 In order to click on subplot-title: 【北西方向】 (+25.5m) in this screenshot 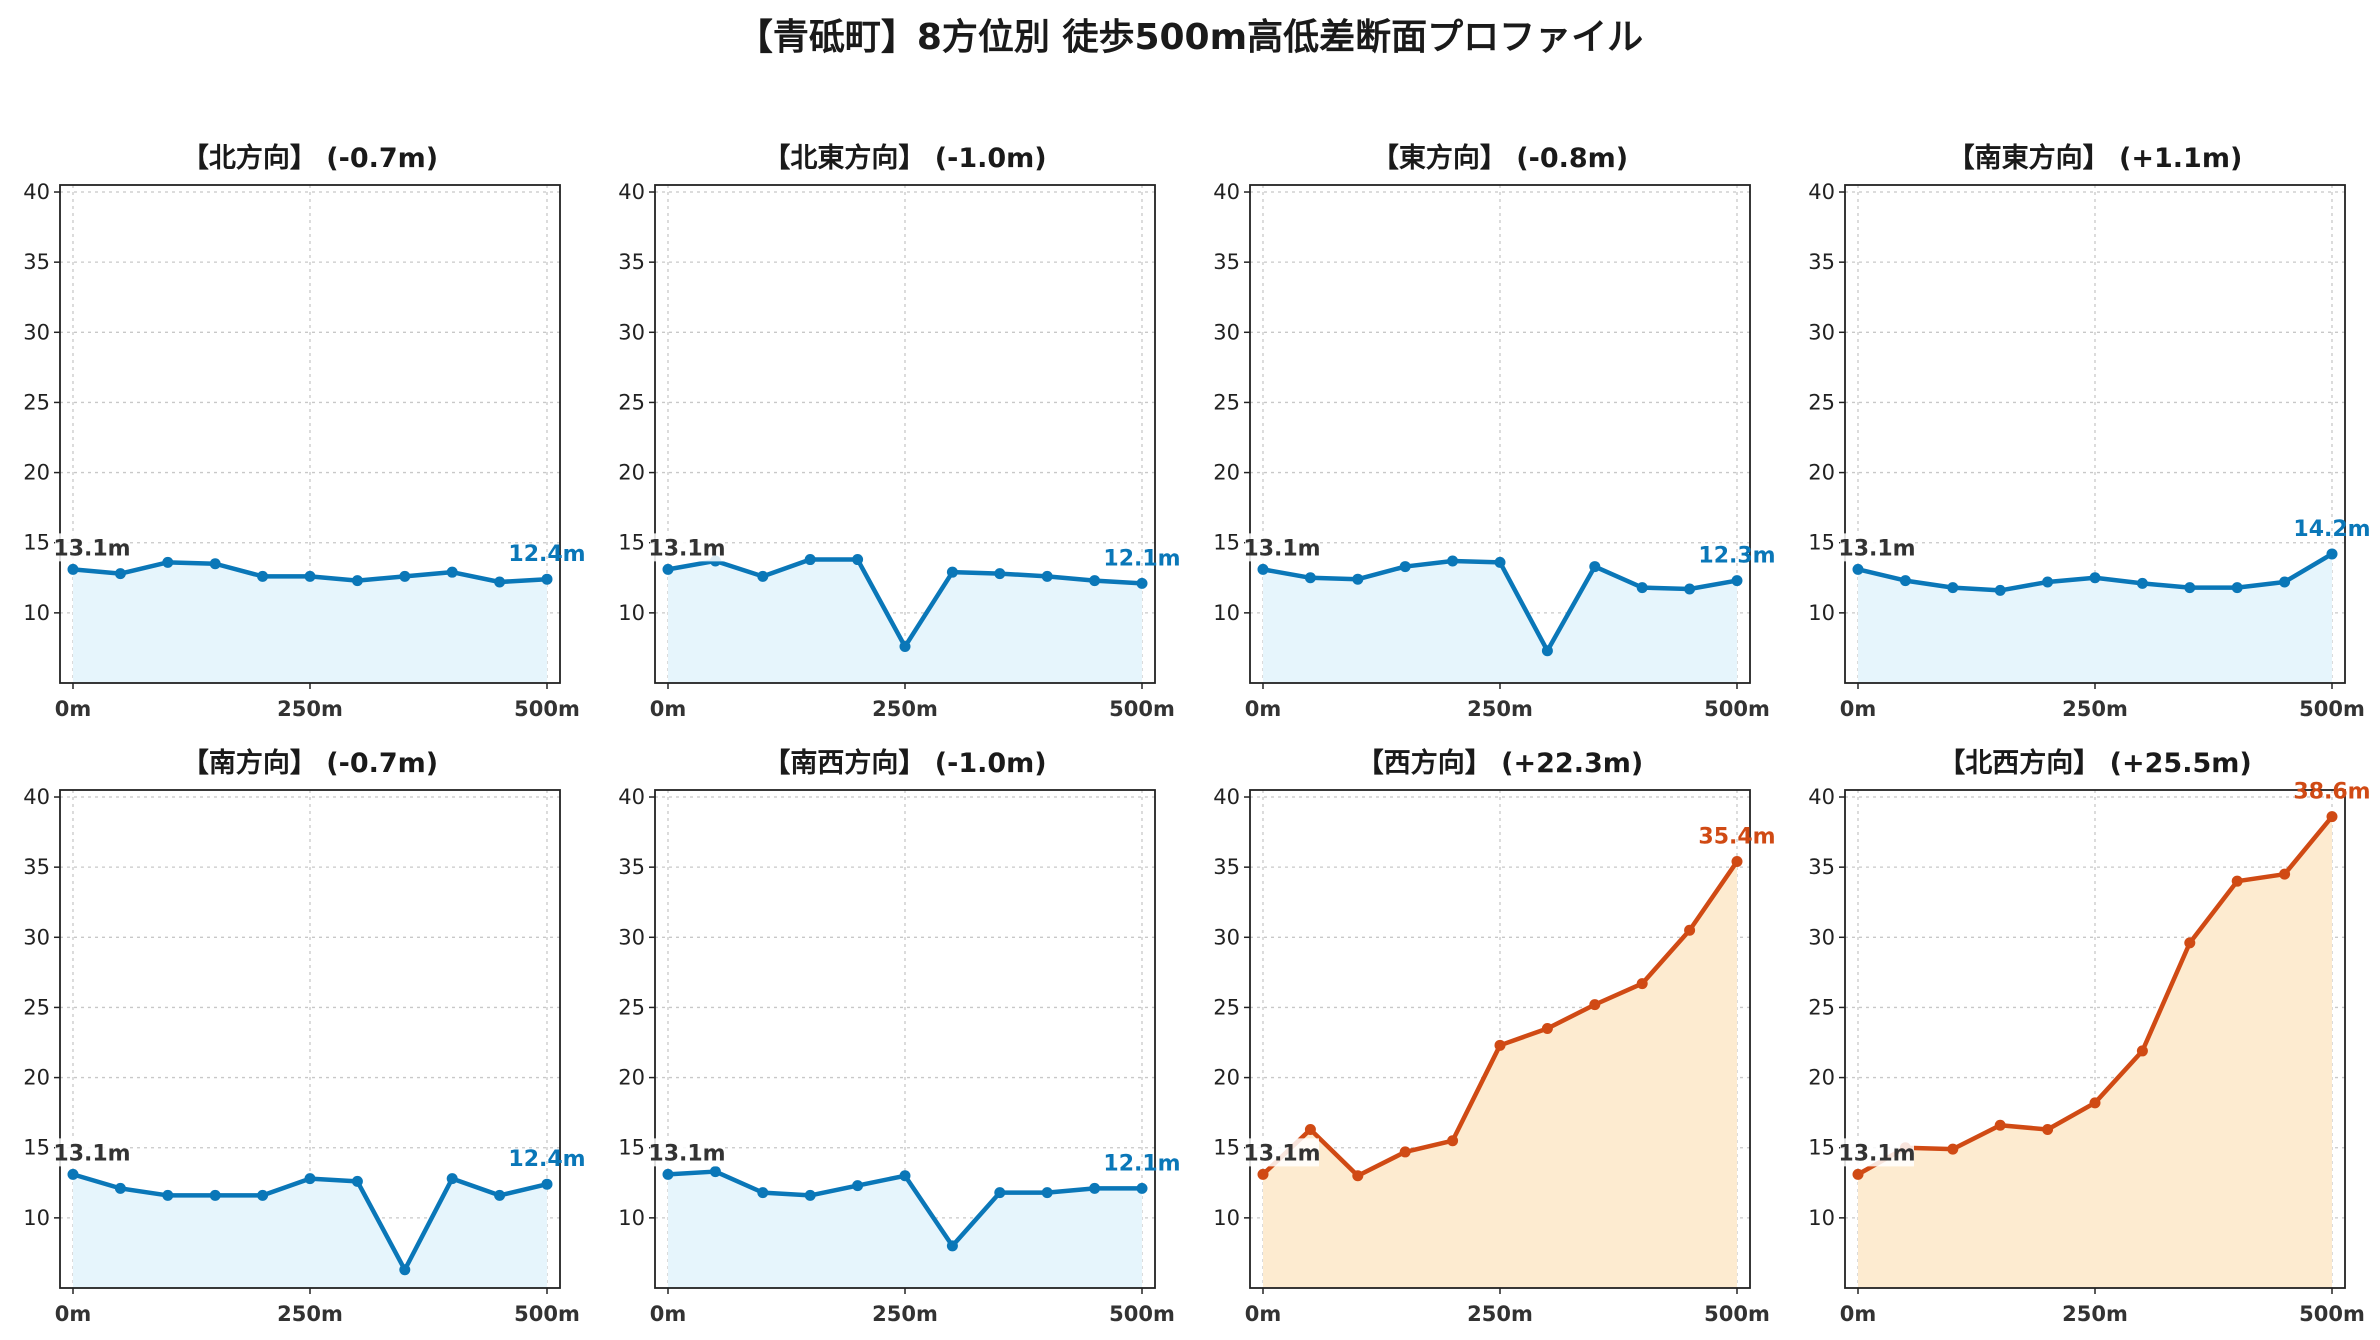, I will do `click(2094, 763)`.